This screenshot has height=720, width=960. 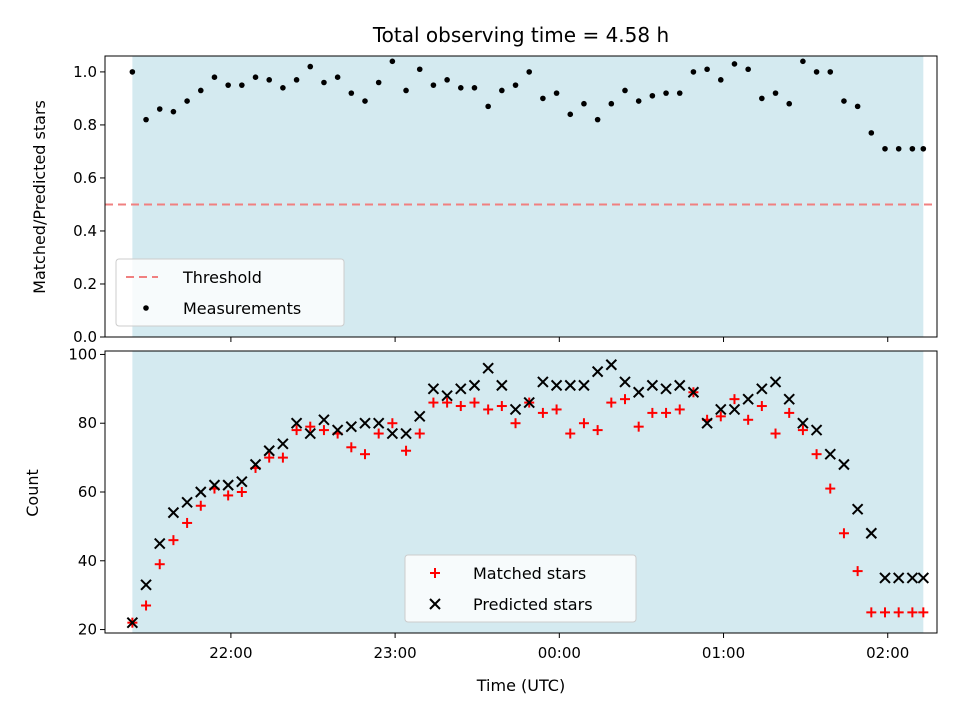 What do you see at coordinates (887, 653) in the screenshot?
I see `xtick-label: 02:00` at bounding box center [887, 653].